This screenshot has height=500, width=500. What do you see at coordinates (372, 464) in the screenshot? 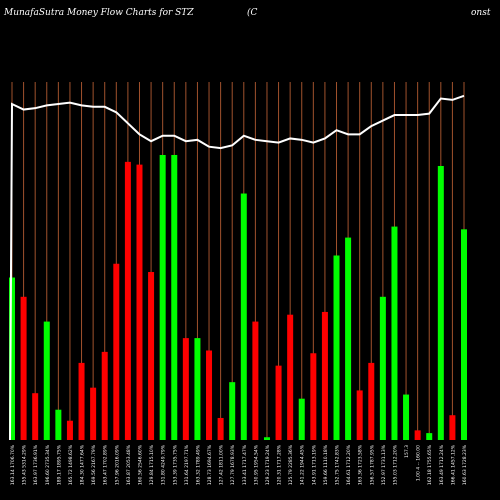
I see `x-tick-label: 156.57 1787.95%` at bounding box center [372, 464].